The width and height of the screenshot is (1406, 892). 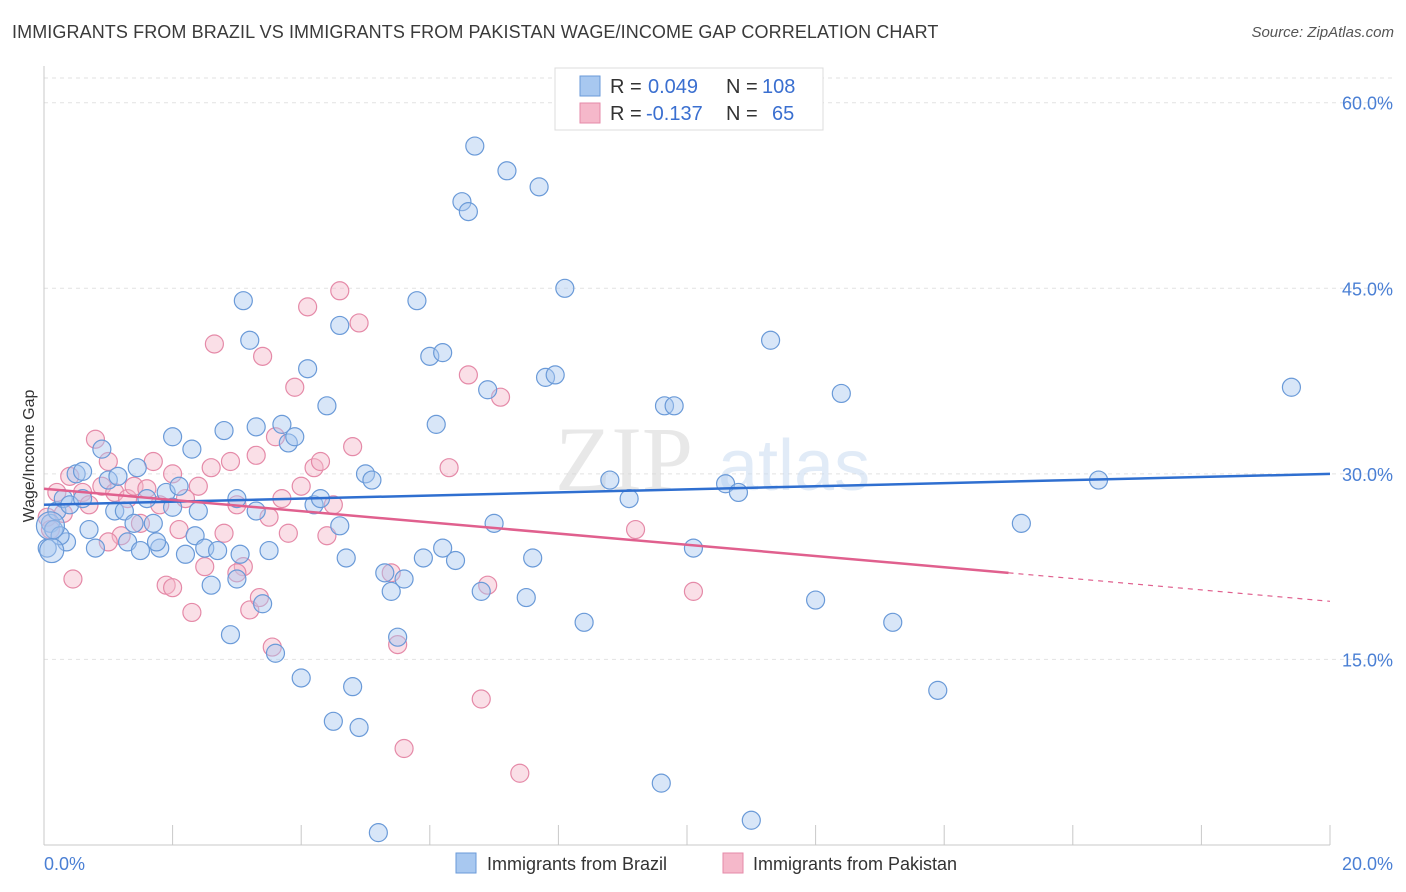 I want to click on x-tick-label: 0.0%, so click(x=64, y=864).